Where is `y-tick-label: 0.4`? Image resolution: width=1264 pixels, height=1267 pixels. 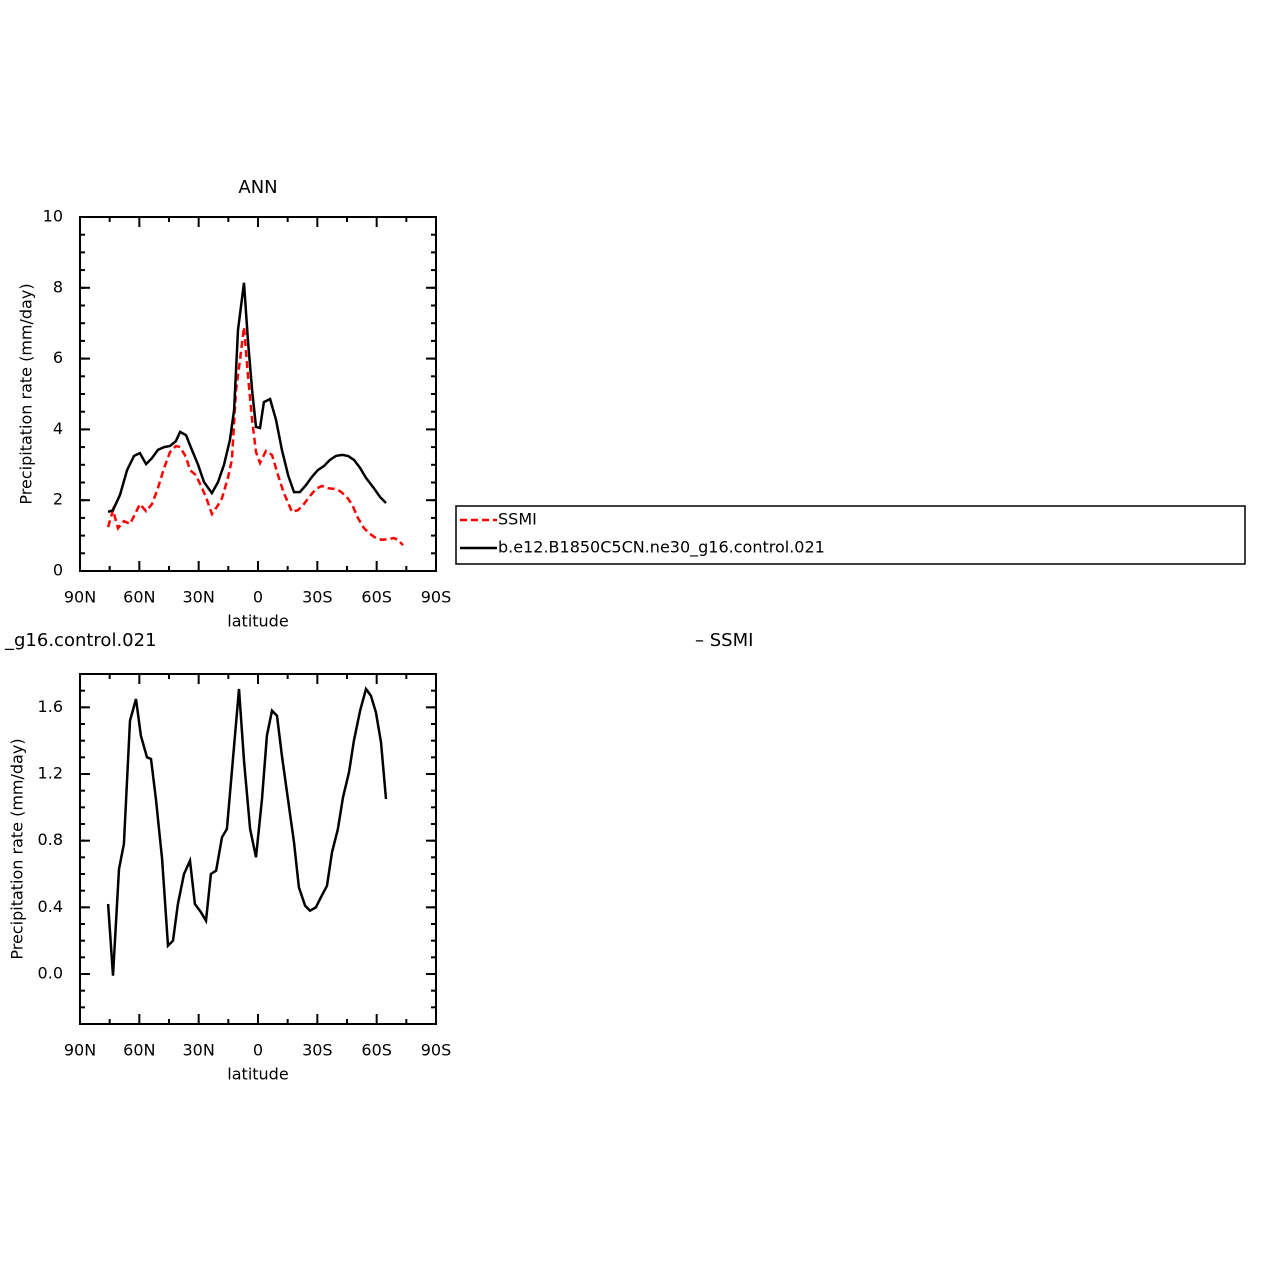 y-tick-label: 0.4 is located at coordinates (50, 906).